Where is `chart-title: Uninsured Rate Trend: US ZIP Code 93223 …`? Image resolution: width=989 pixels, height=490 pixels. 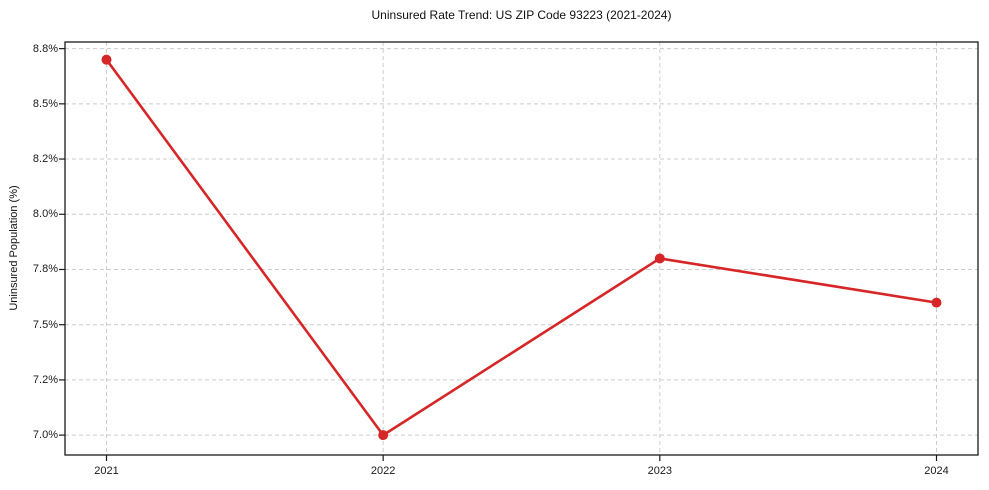
chart-title: Uninsured Rate Trend: US ZIP Code 93223 … is located at coordinates (521, 15).